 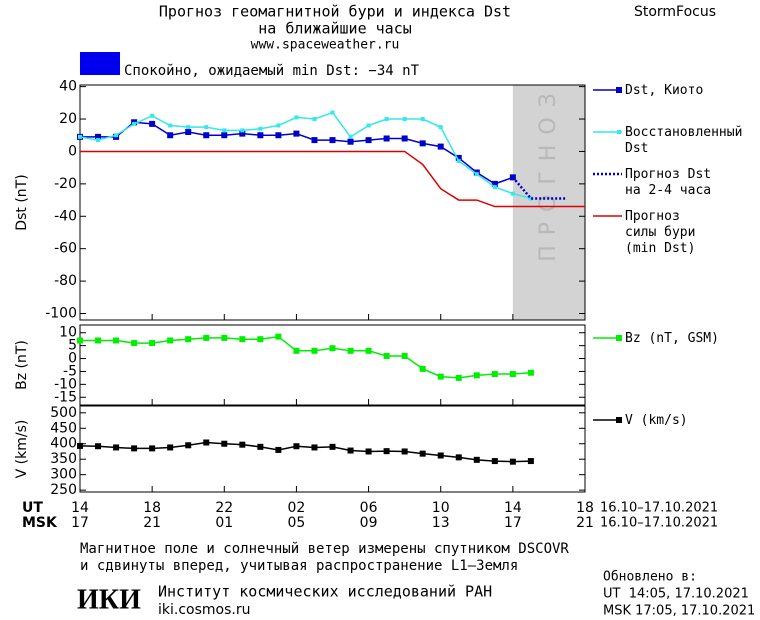 I want to click on y-axis-label: Bz (nT), so click(x=22, y=365).